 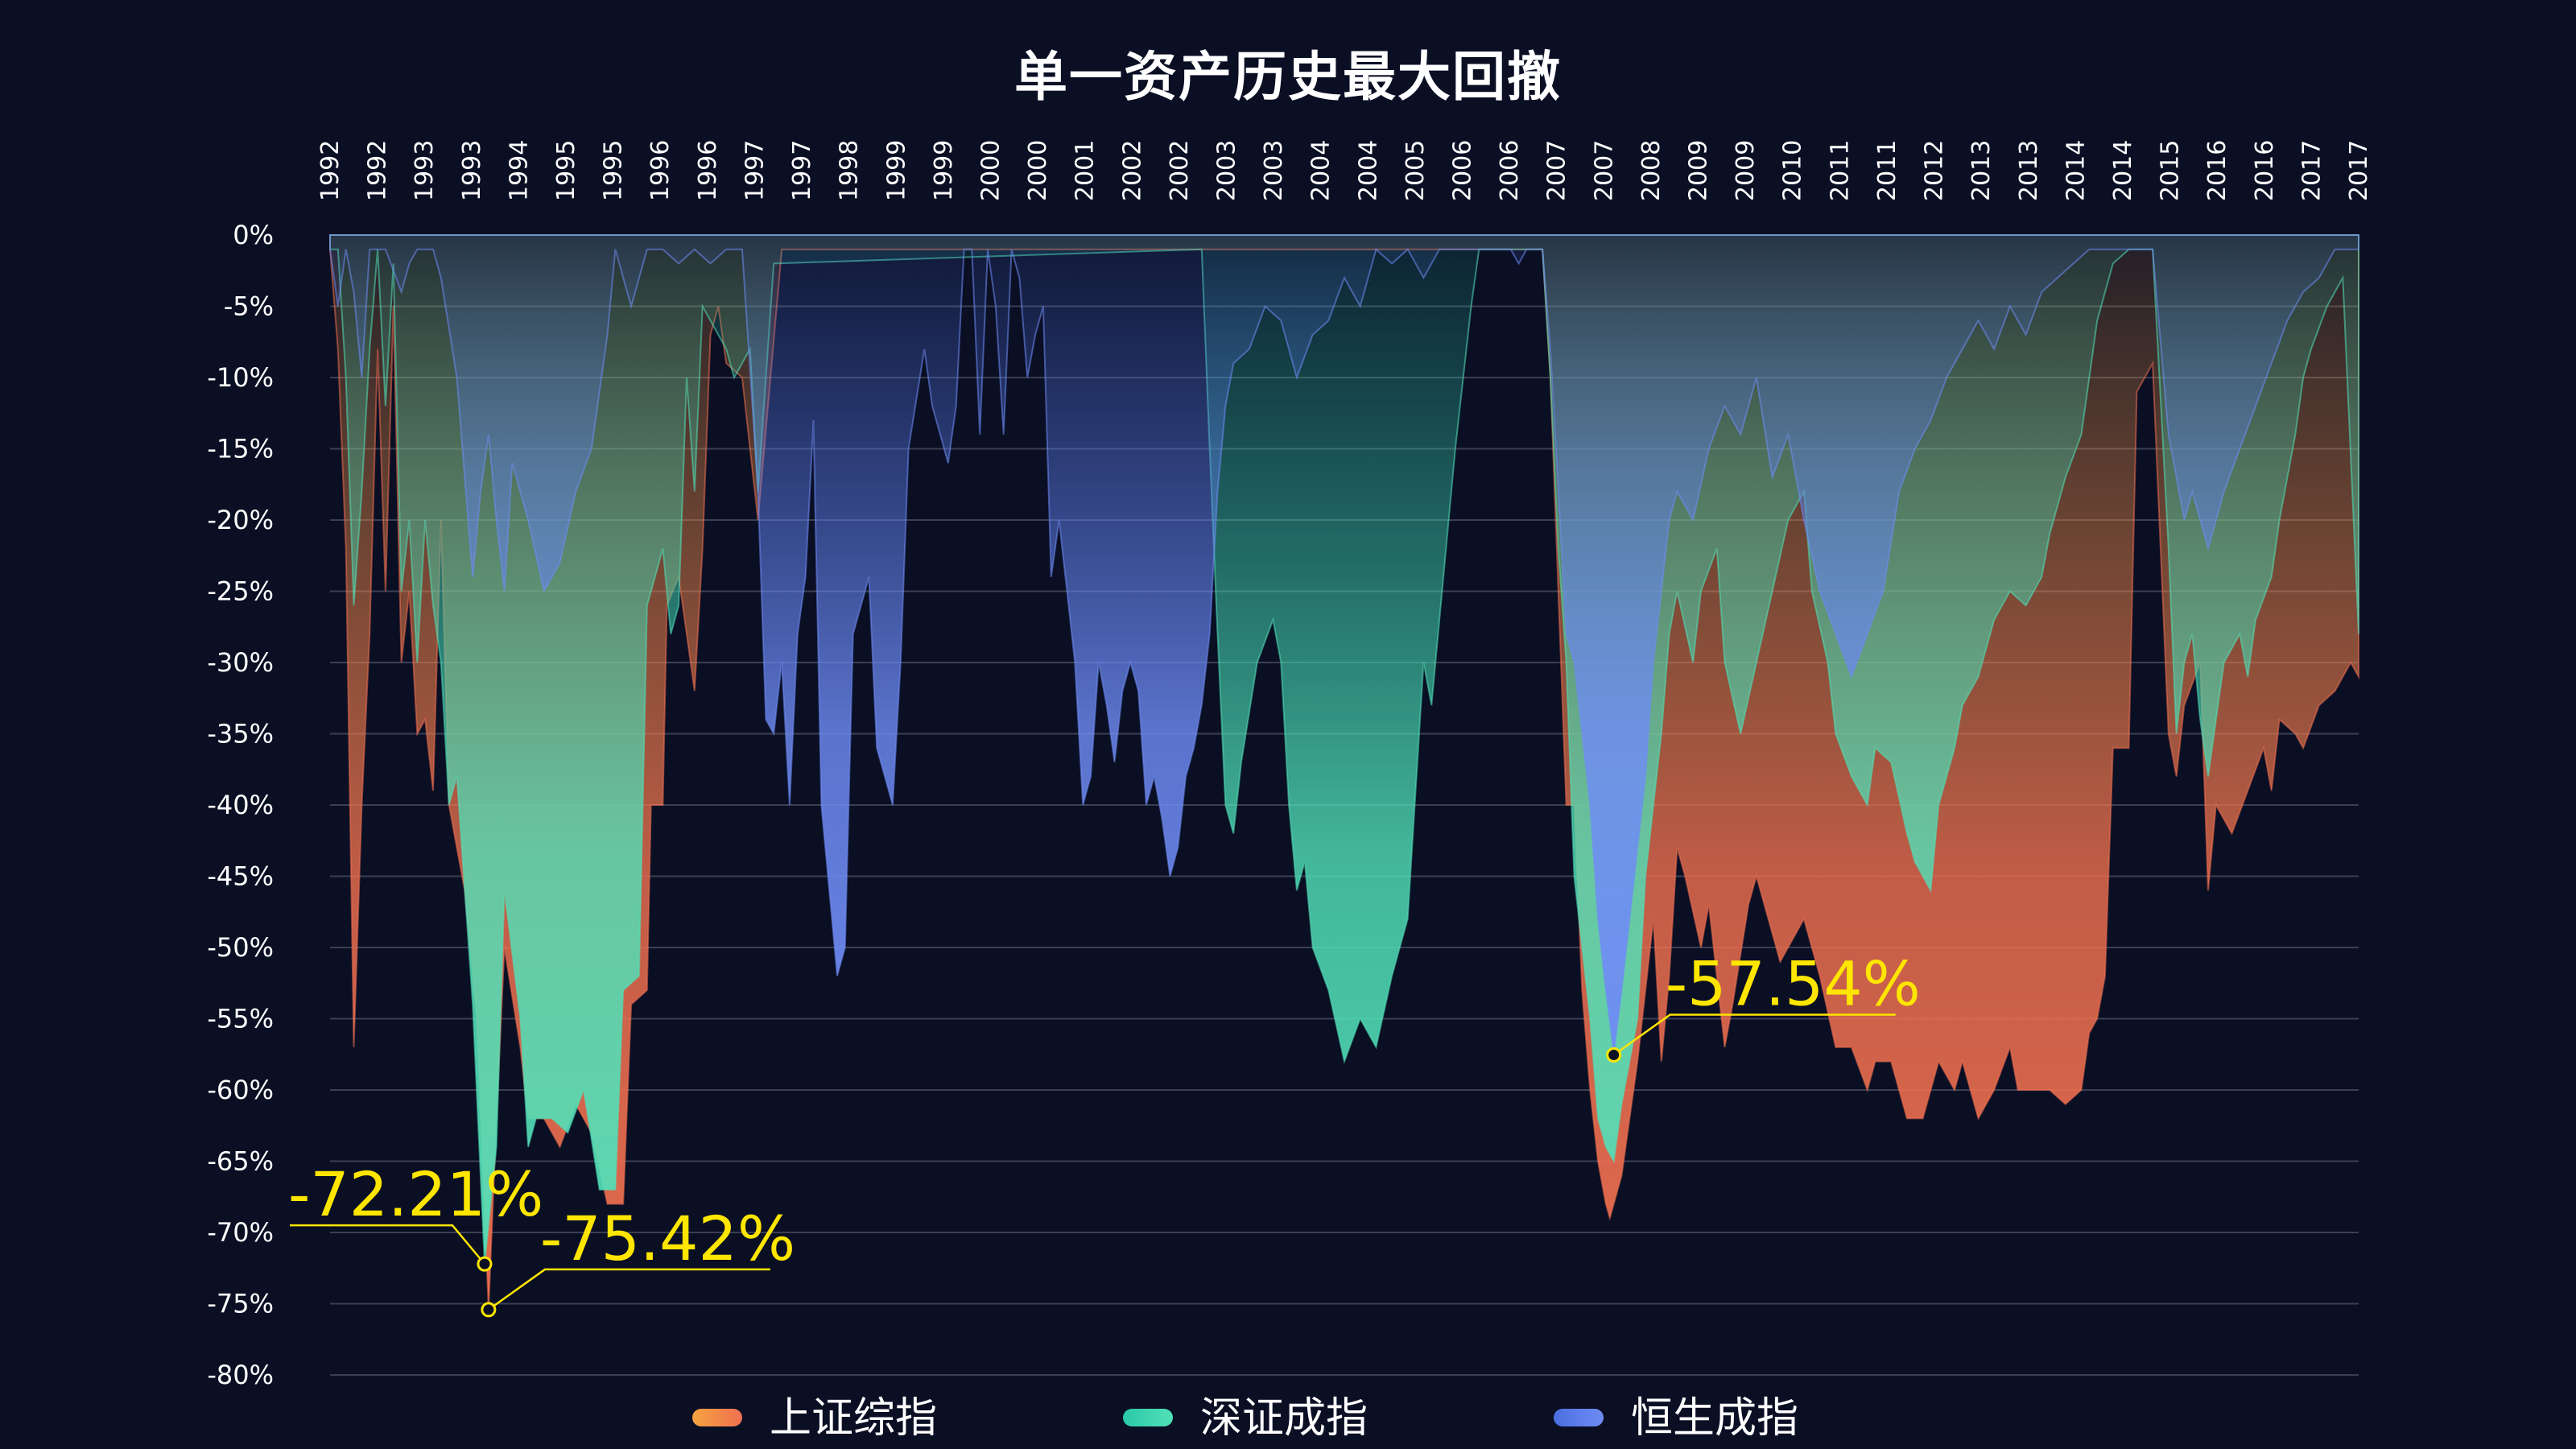 I want to click on y-tick-label: -30%, so click(x=240, y=662).